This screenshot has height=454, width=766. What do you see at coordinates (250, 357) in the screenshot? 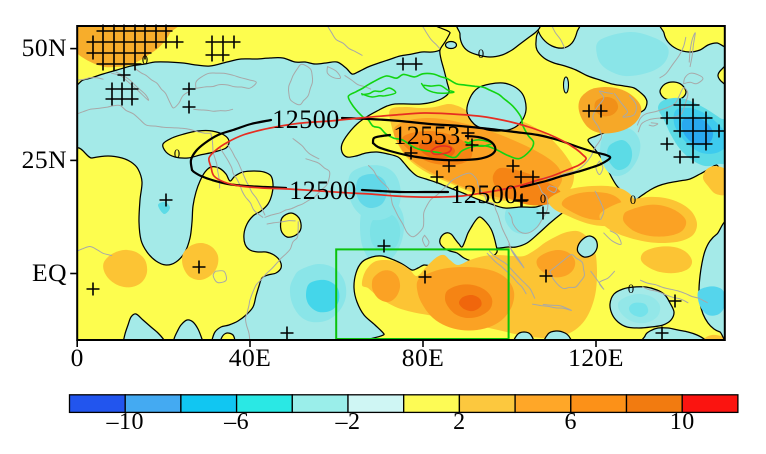
I see `svg-text: 40E` at bounding box center [250, 357].